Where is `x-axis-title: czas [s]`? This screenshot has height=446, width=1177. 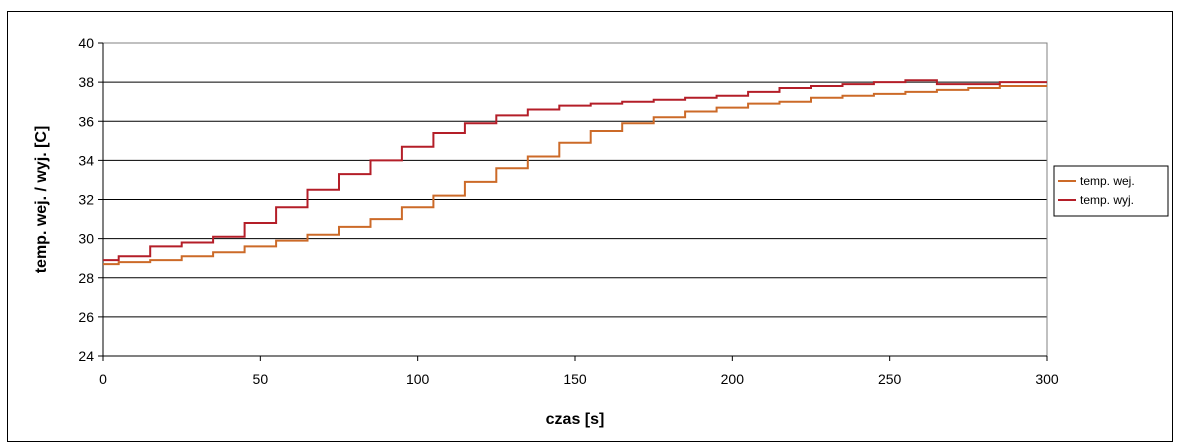 x-axis-title: czas [s] is located at coordinates (575, 419).